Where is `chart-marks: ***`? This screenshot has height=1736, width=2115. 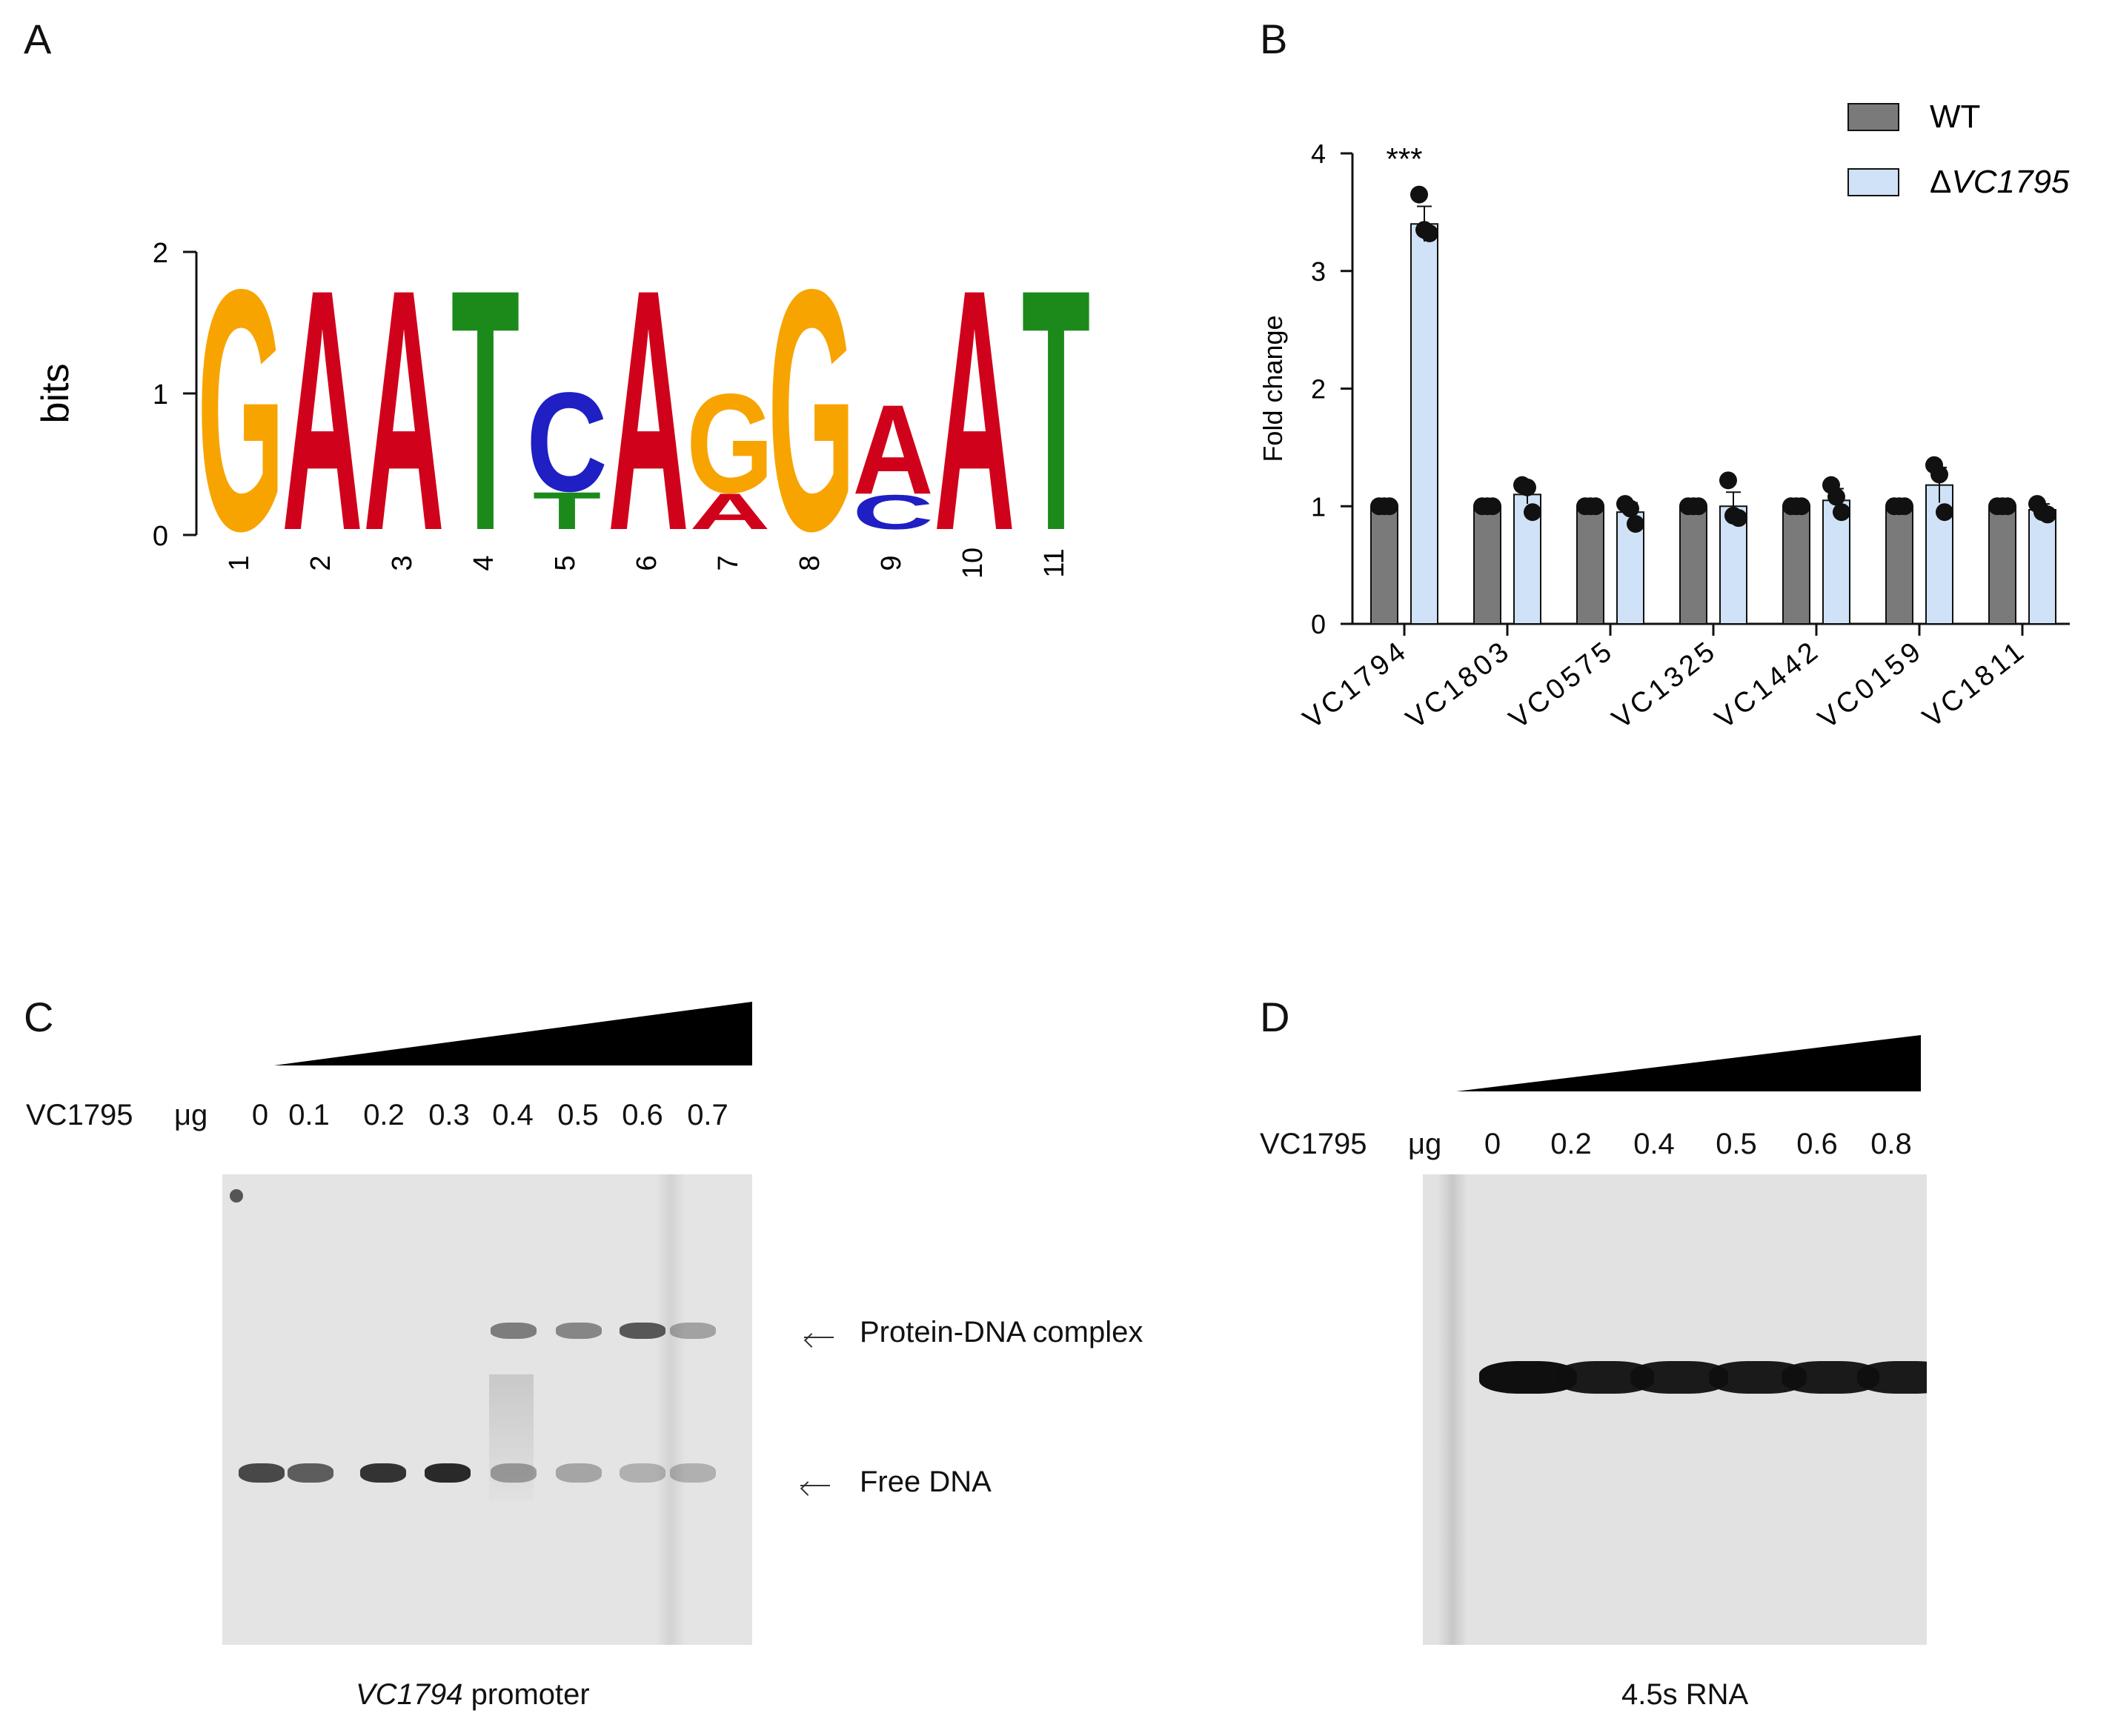 chart-marks: *** is located at coordinates (1713, 384).